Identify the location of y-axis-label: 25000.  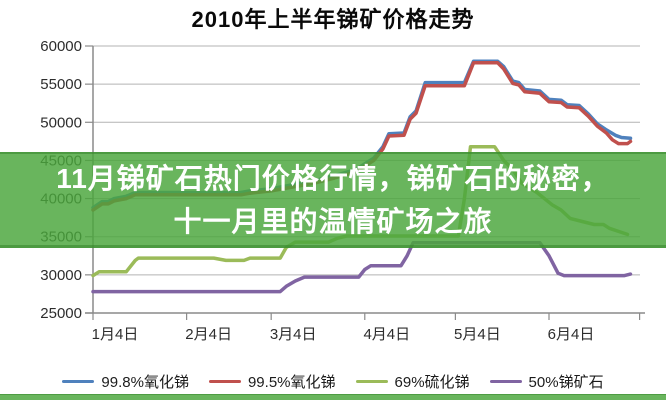
(61, 313).